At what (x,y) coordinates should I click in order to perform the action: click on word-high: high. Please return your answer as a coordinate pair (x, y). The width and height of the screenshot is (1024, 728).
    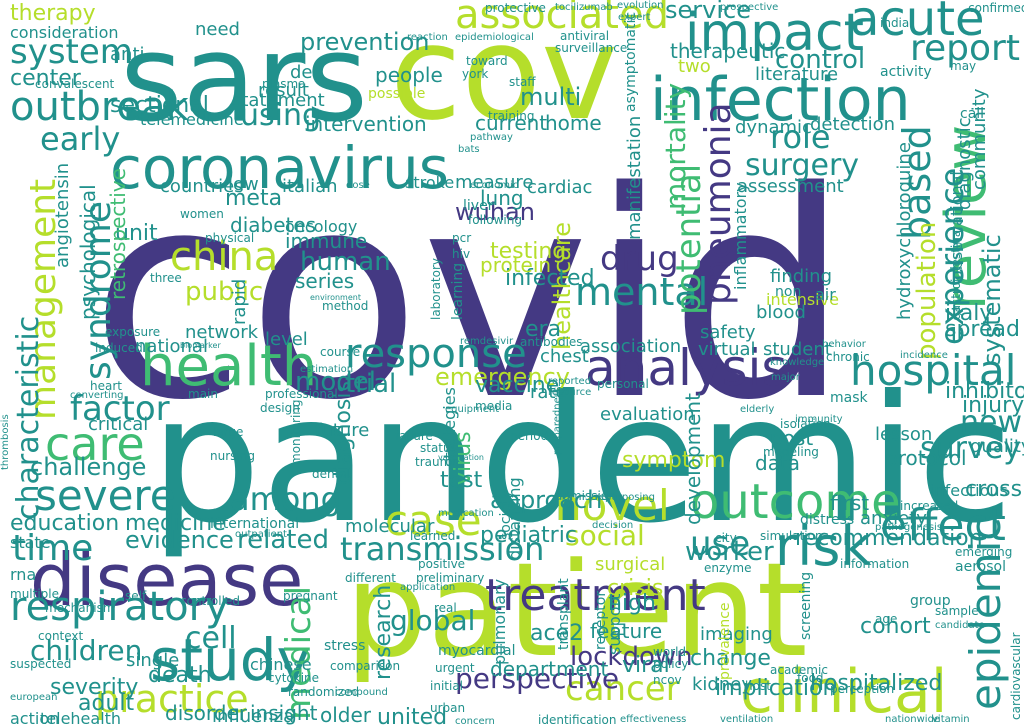
    Looking at the image, I should click on (632, 603).